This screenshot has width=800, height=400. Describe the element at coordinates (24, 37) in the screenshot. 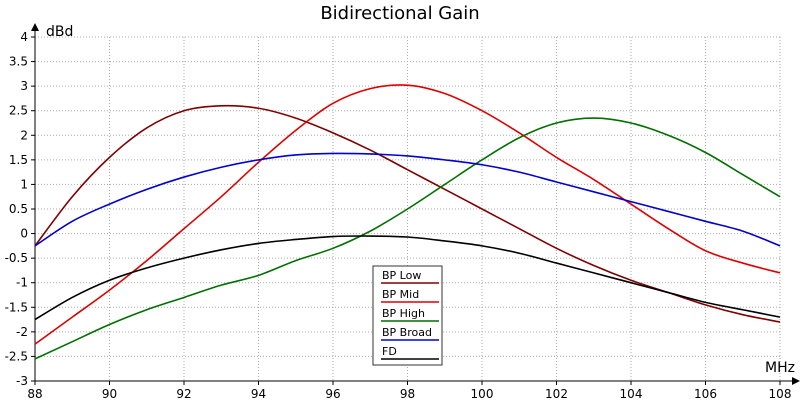

I see `y-tick-label: 4` at that location.